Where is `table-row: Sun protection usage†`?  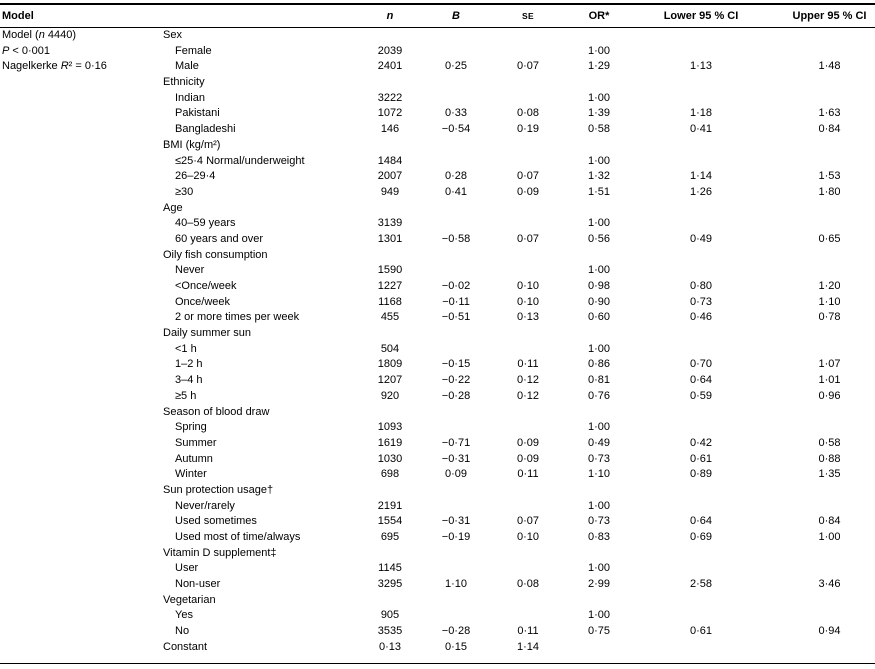
table-row: Sun protection usage† is located at coordinates (437, 491).